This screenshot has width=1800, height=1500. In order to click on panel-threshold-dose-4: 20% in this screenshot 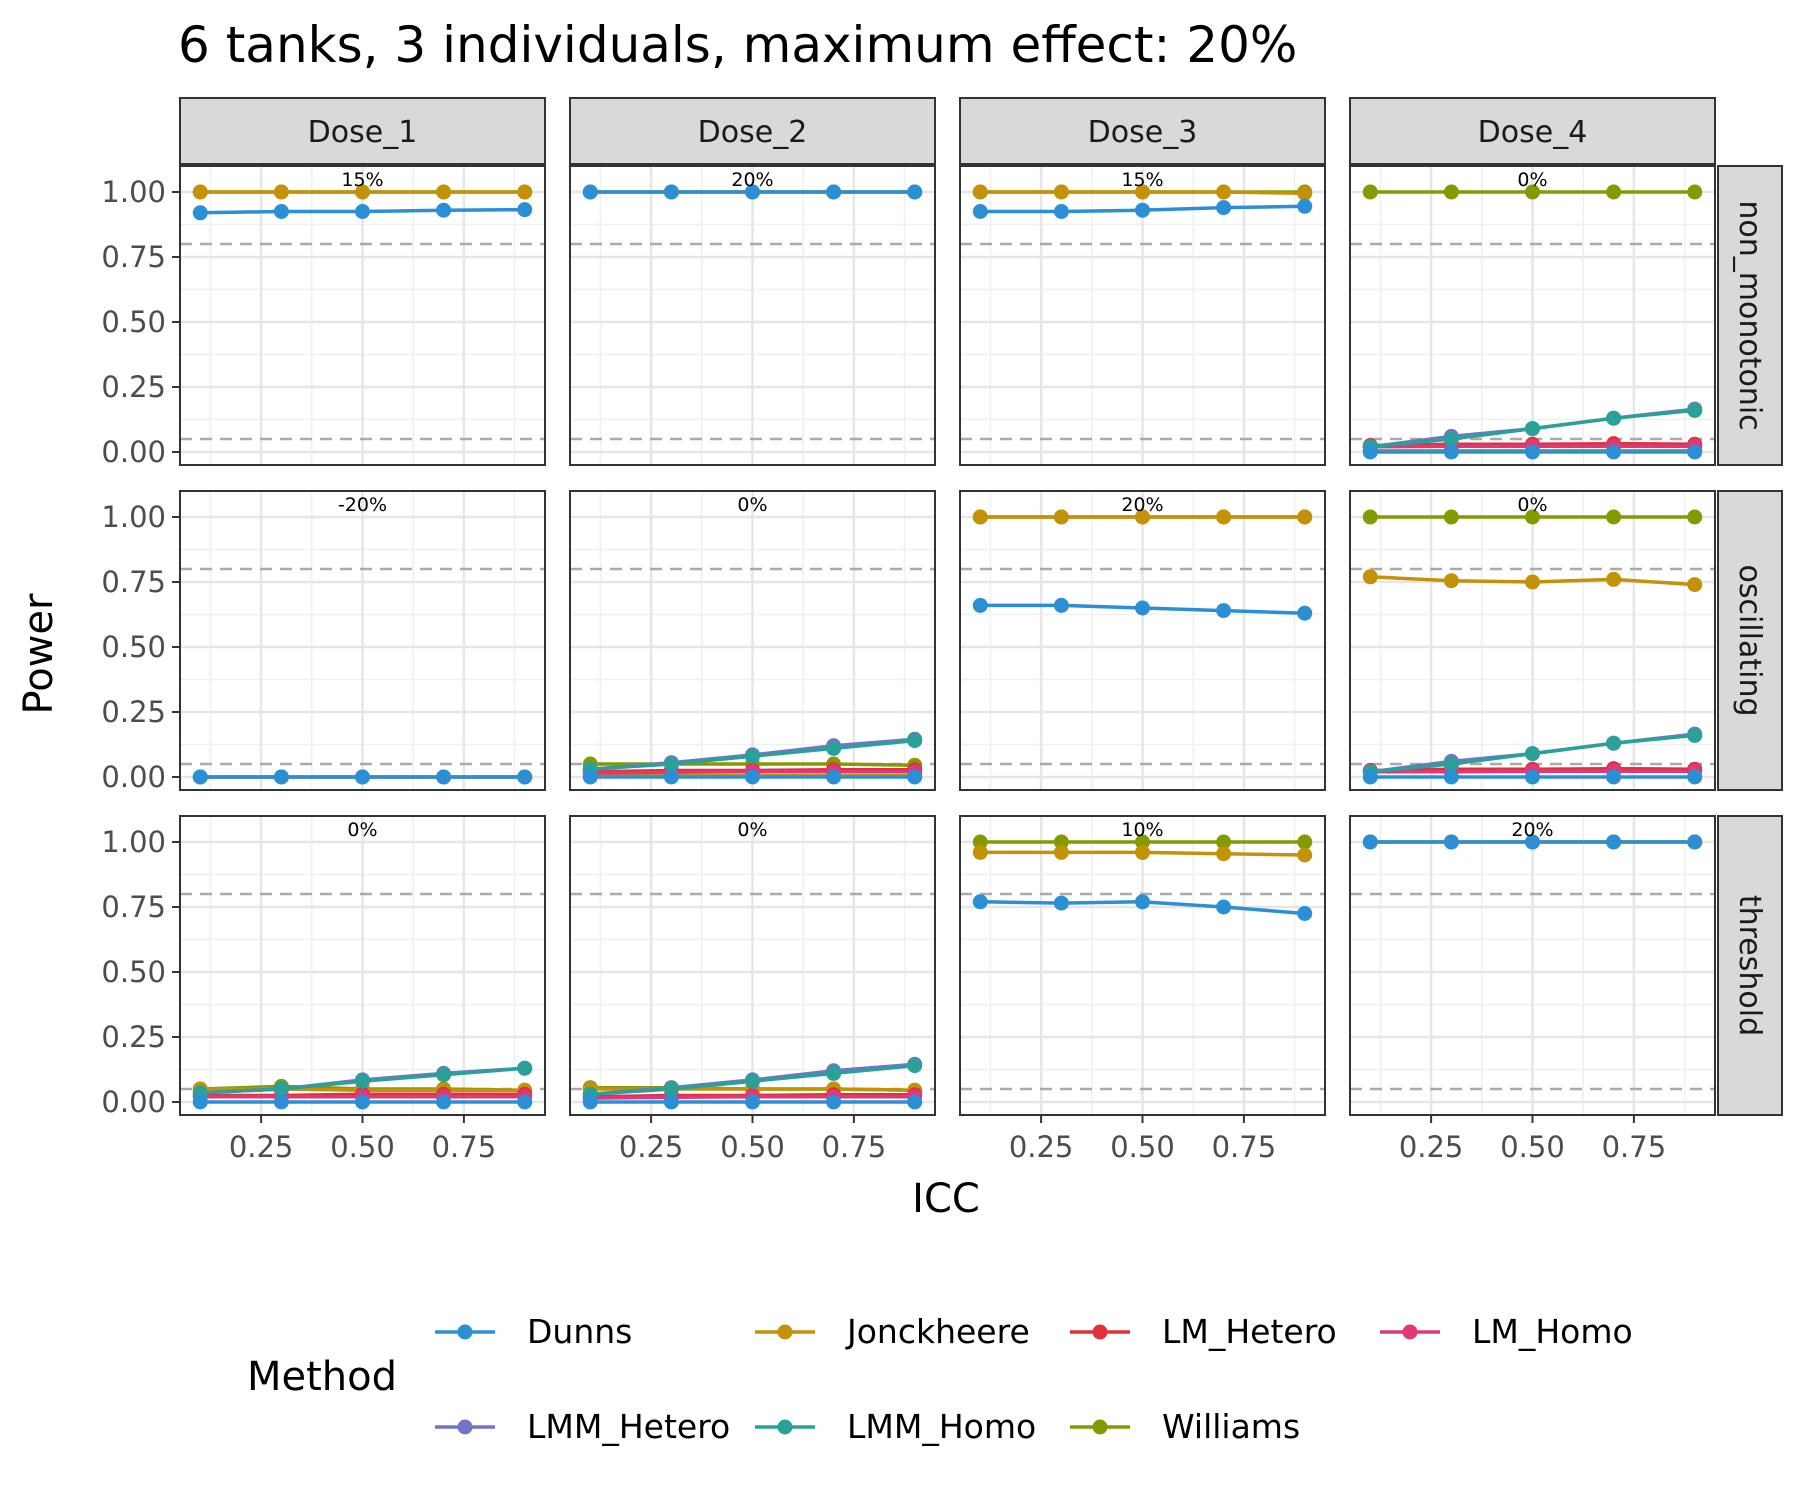, I will do `click(1532, 965)`.